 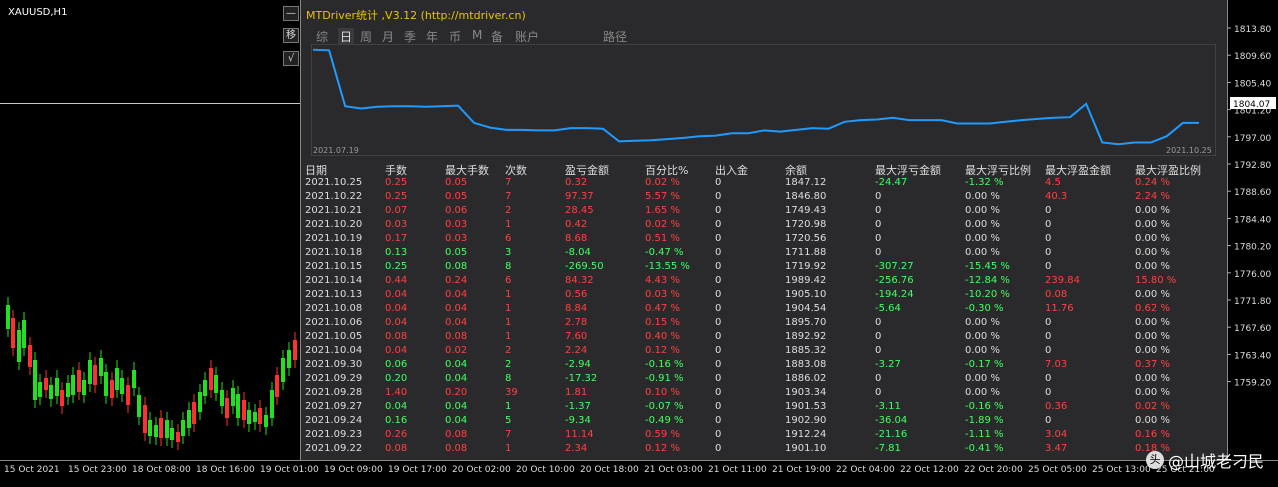 What do you see at coordinates (1121, 470) in the screenshot?
I see `time-tick-label: 25 Oct 13:00` at bounding box center [1121, 470].